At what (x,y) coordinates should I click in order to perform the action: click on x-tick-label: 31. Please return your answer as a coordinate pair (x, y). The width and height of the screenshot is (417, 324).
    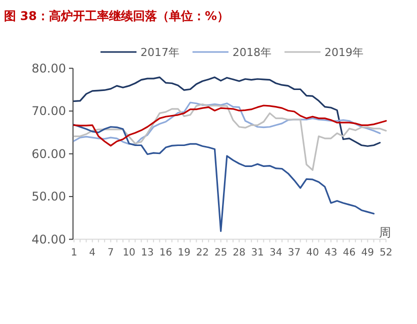
    Looking at the image, I should click on (257, 252).